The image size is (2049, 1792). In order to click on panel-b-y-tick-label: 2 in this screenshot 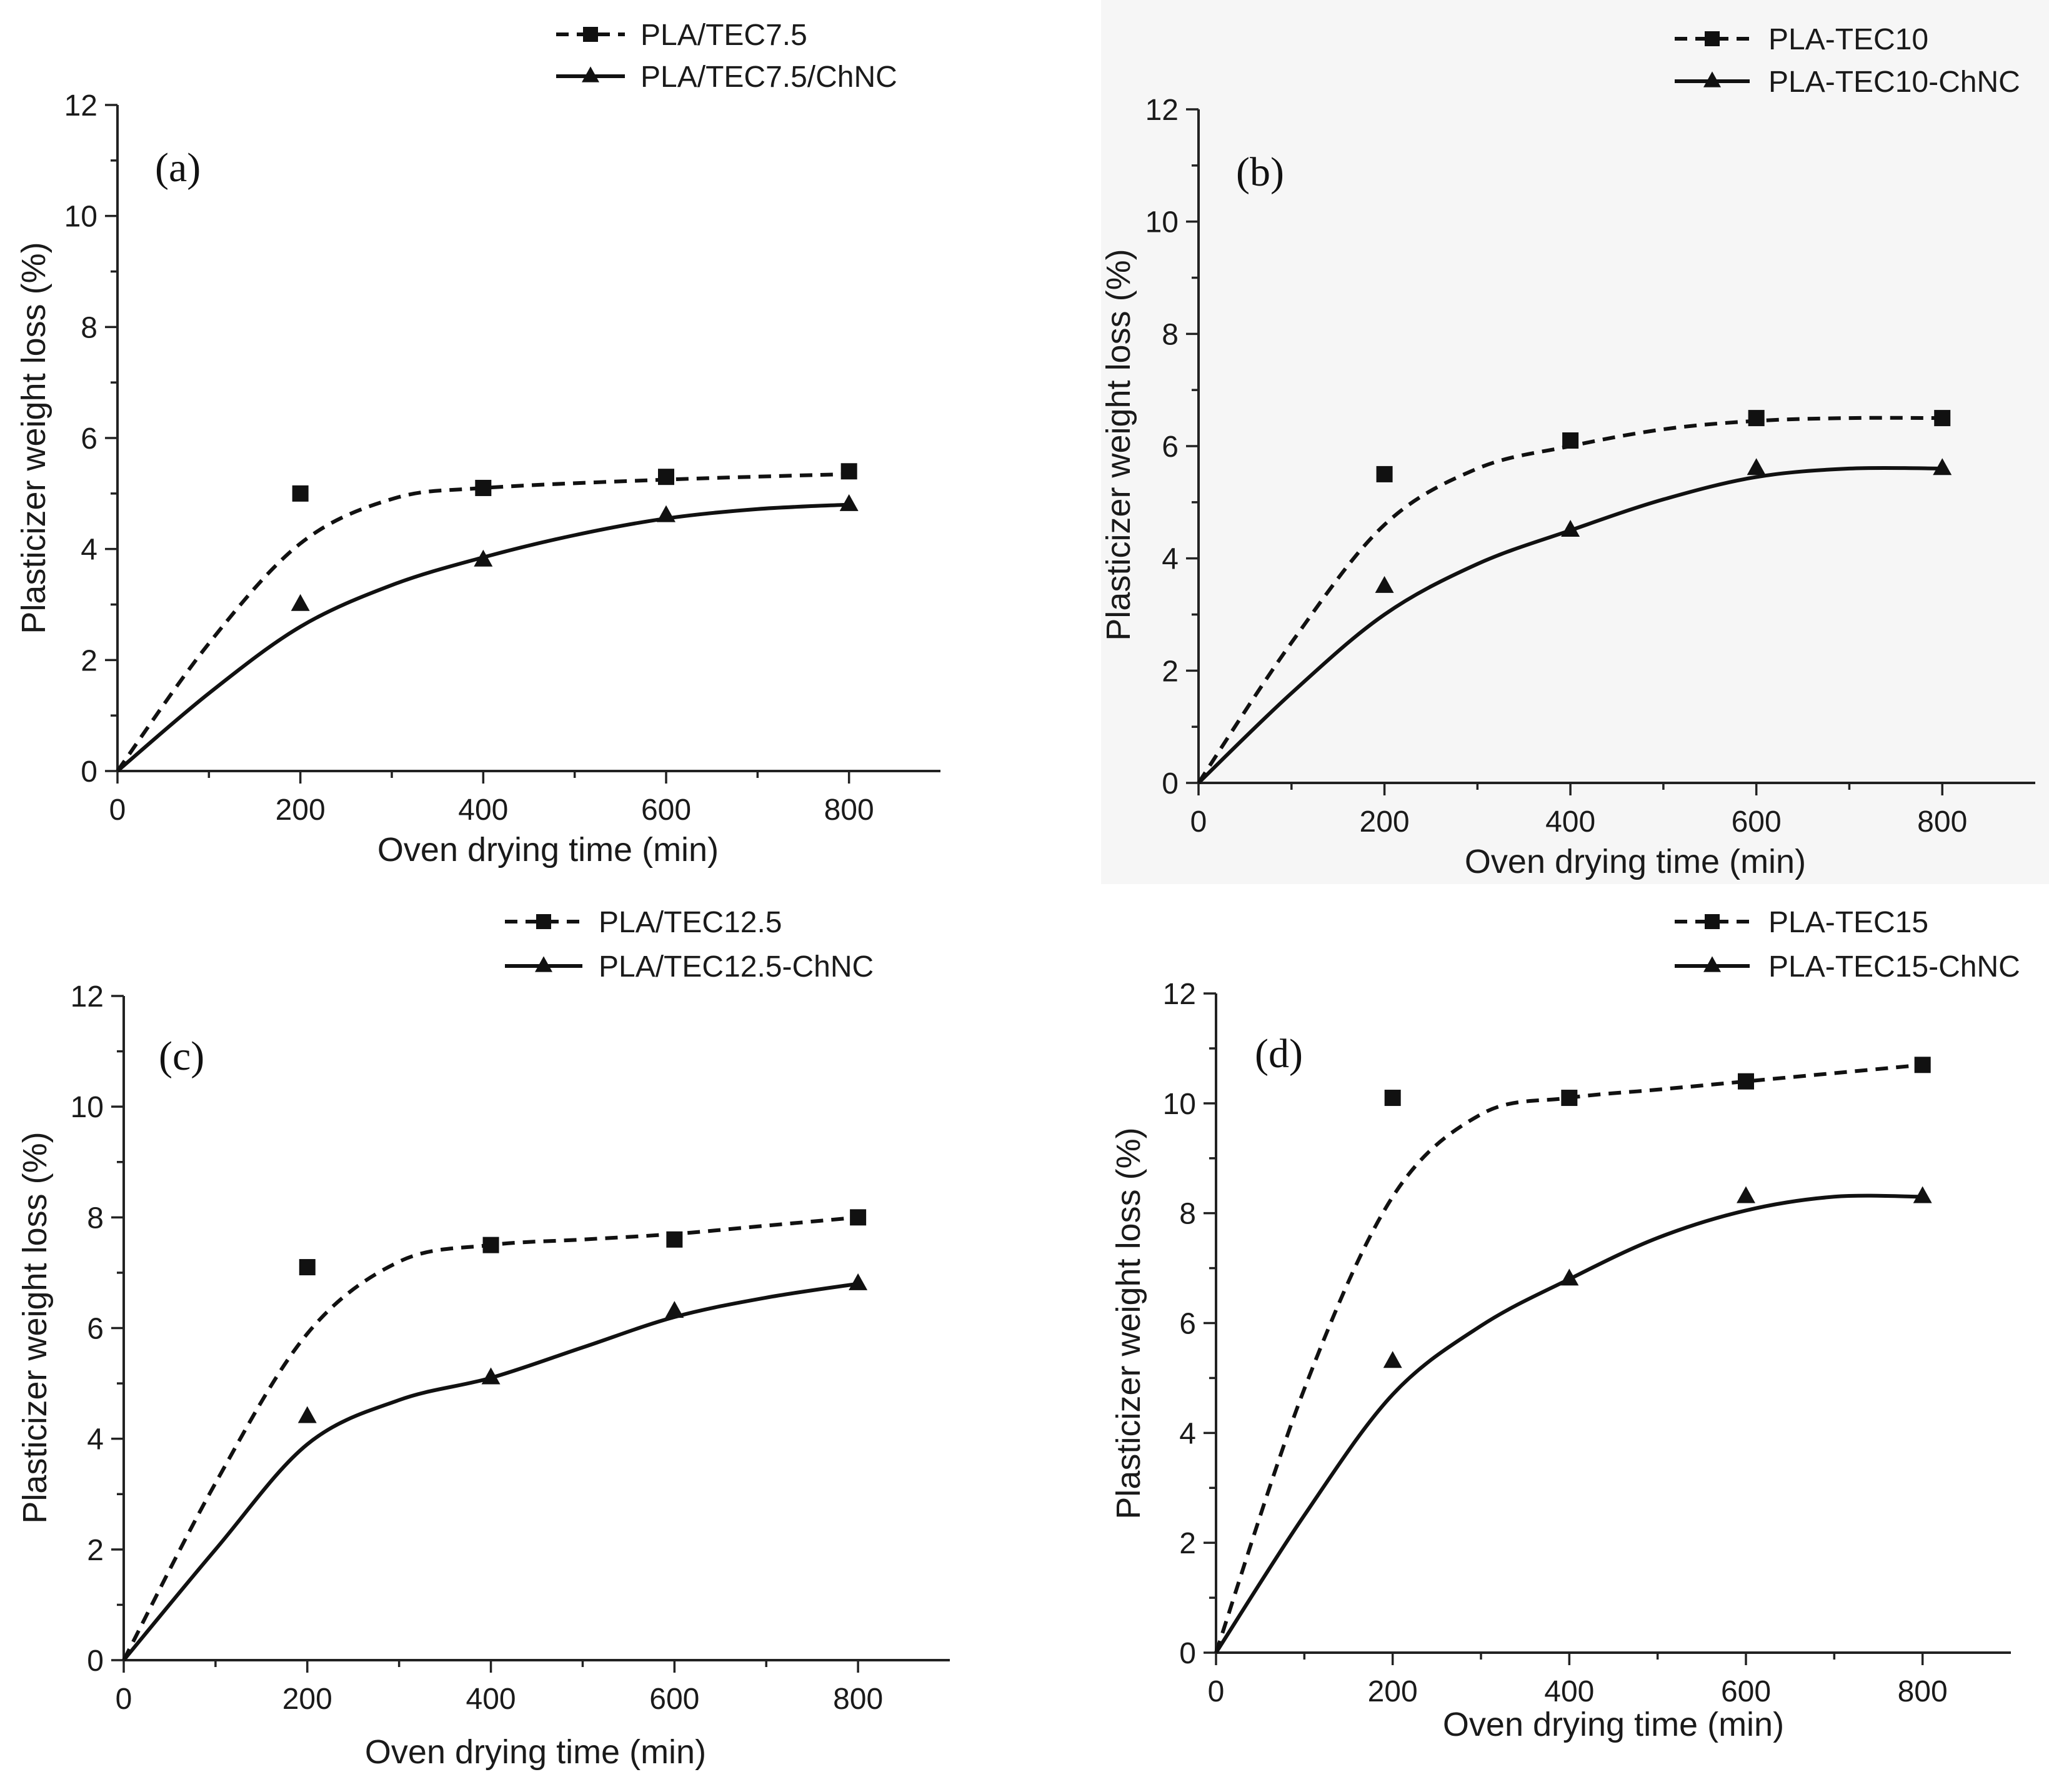, I will do `click(1170, 671)`.